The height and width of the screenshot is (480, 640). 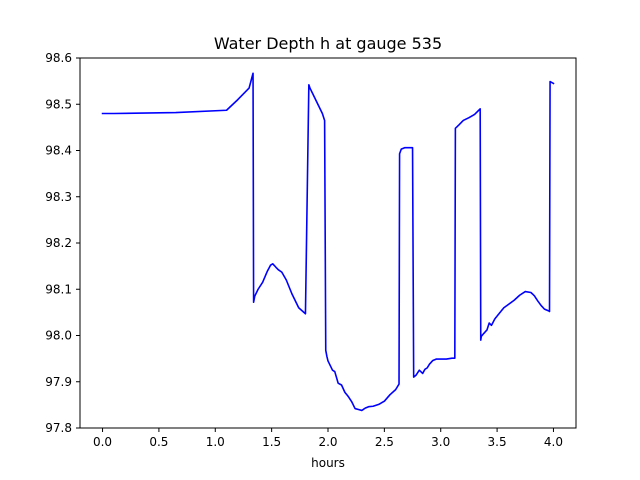 What do you see at coordinates (58, 243) in the screenshot?
I see `y-tick-label: 98.2` at bounding box center [58, 243].